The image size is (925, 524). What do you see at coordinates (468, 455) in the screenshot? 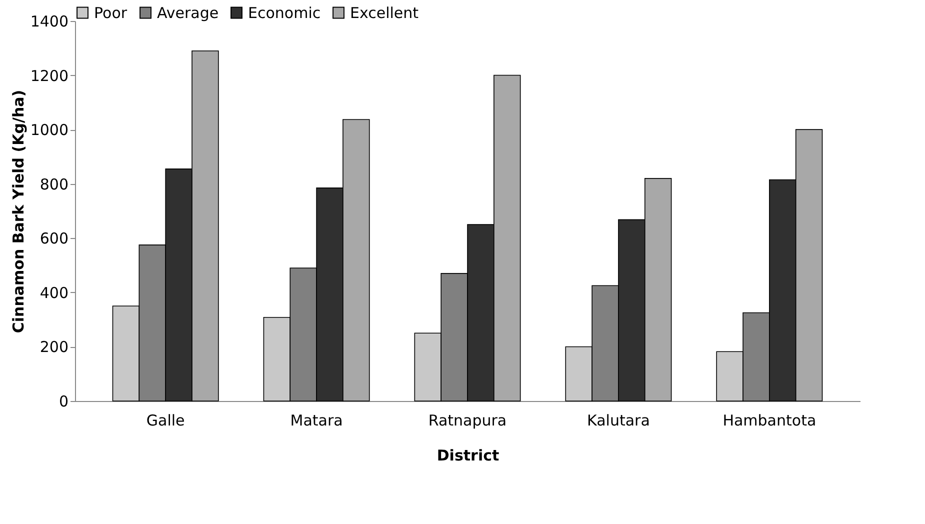
I see `x-axis-title: District` at bounding box center [468, 455].